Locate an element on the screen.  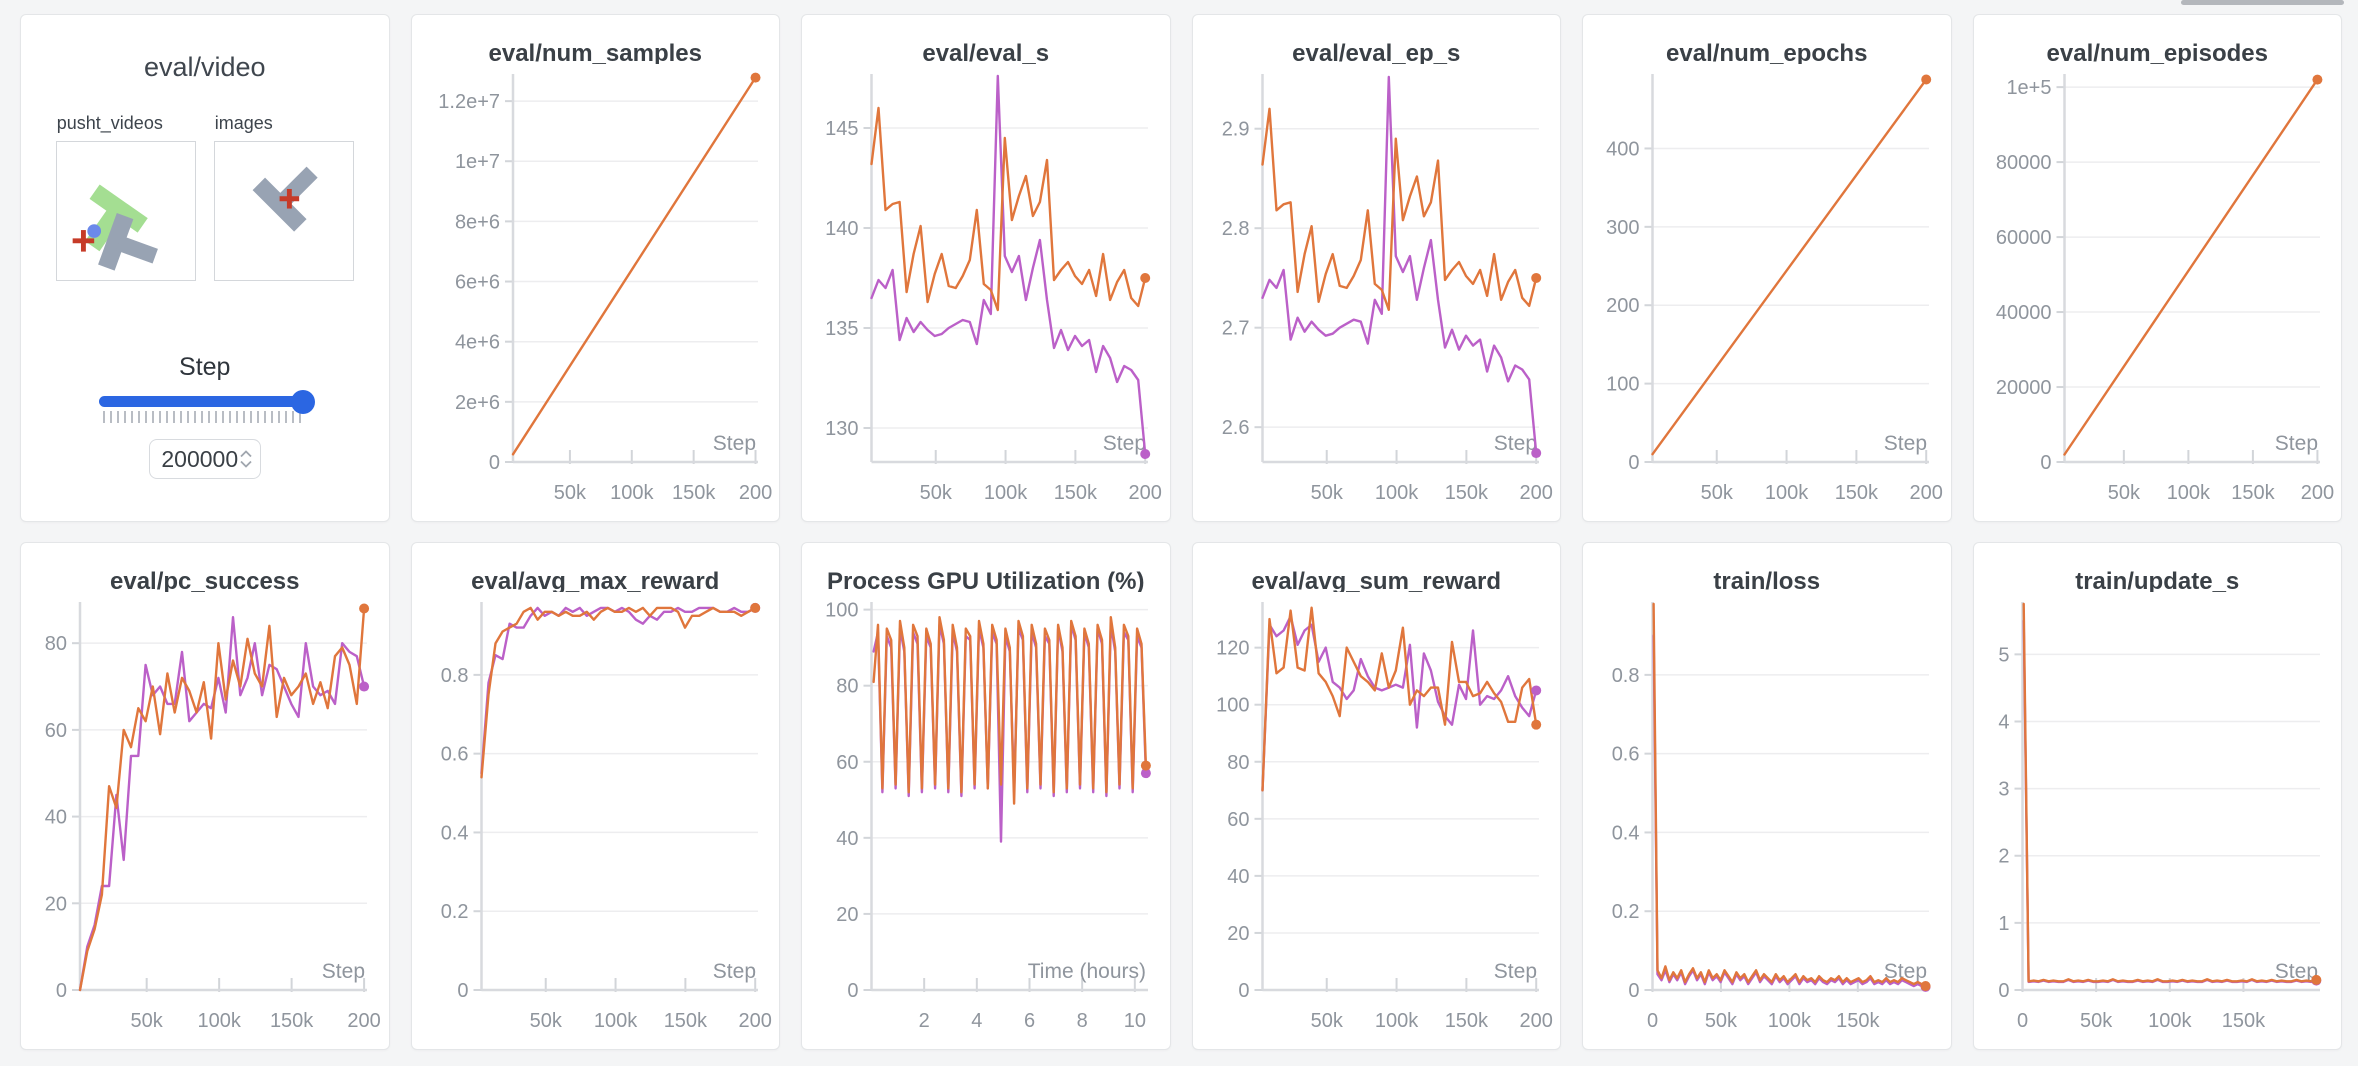
stepper-arrows is located at coordinates (246, 459).